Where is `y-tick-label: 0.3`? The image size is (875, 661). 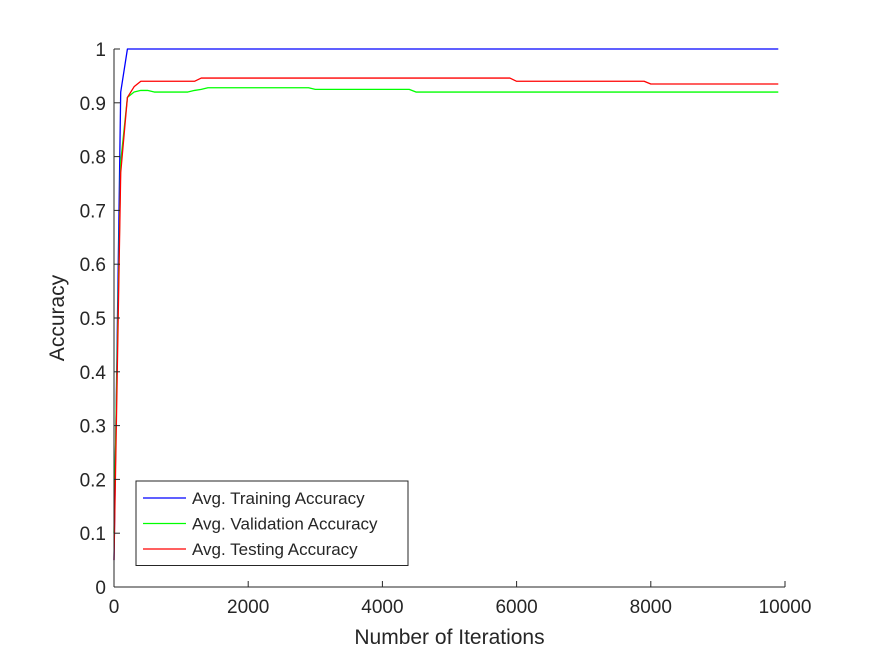 y-tick-label: 0.3 is located at coordinates (93, 427).